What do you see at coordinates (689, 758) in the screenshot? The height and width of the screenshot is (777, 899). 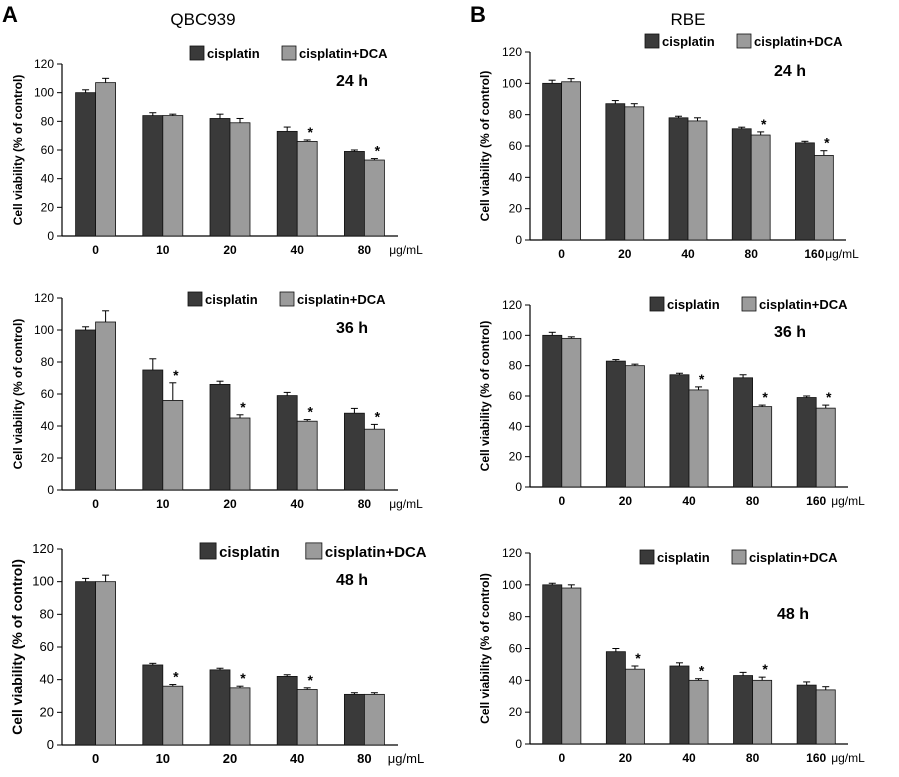 I see `x-tick-label: 40` at bounding box center [689, 758].